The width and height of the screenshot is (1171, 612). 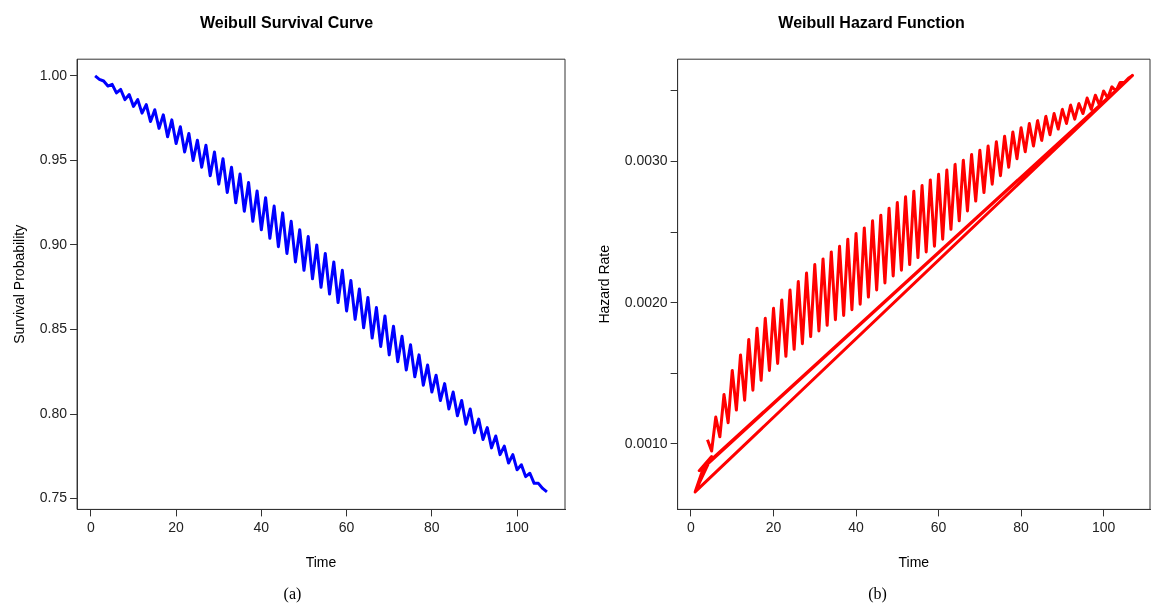 I want to click on y-tick-label: 0.85, so click(x=53, y=328).